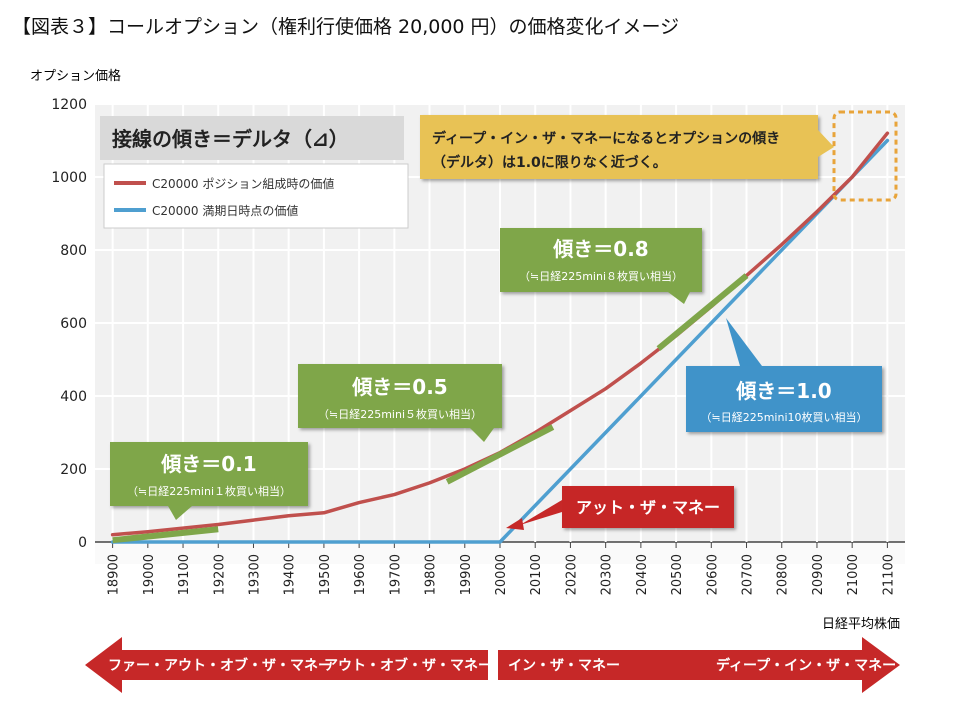 The height and width of the screenshot is (720, 960). Describe the element at coordinates (219, 574) in the screenshot. I see `x-tick-label: 19200` at that location.